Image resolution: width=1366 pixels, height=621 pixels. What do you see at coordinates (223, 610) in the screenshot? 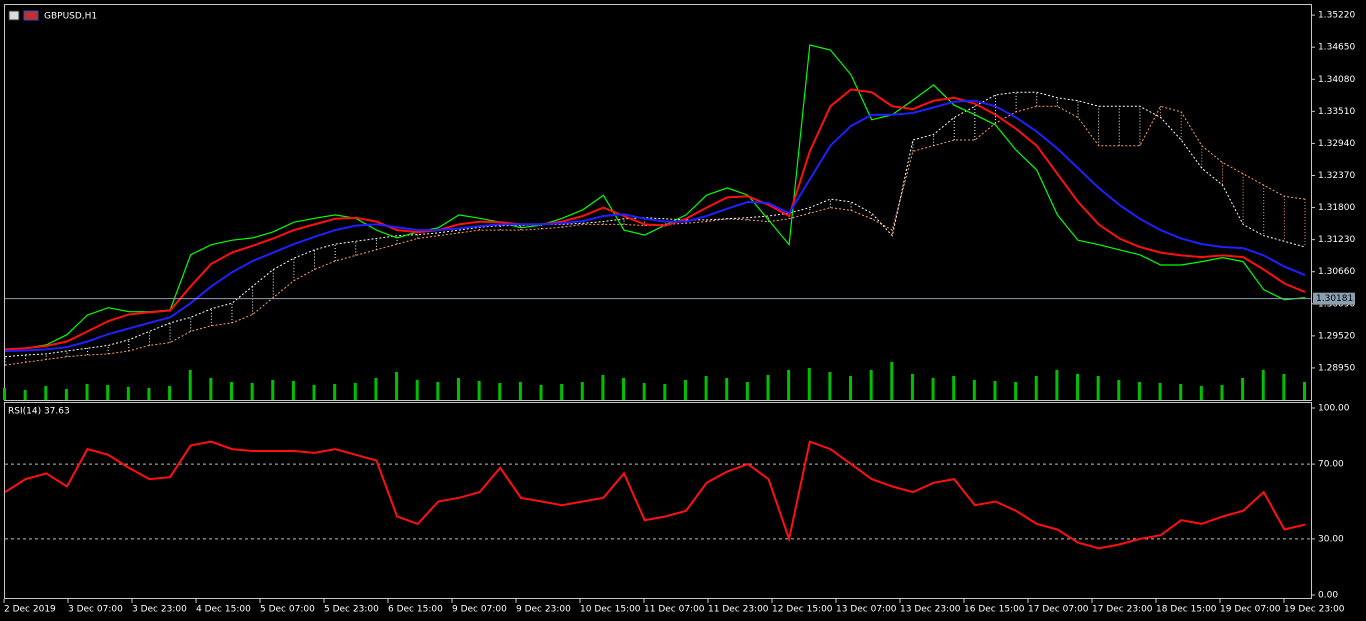
I see `x-tick-label: 4 Dec 15:00` at bounding box center [223, 610].